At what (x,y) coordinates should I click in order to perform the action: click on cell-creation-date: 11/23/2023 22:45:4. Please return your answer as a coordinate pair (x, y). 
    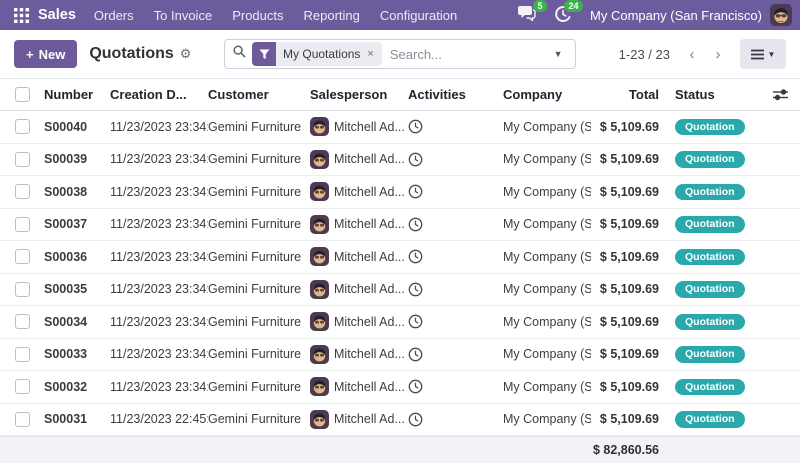
    Looking at the image, I should click on (159, 419).